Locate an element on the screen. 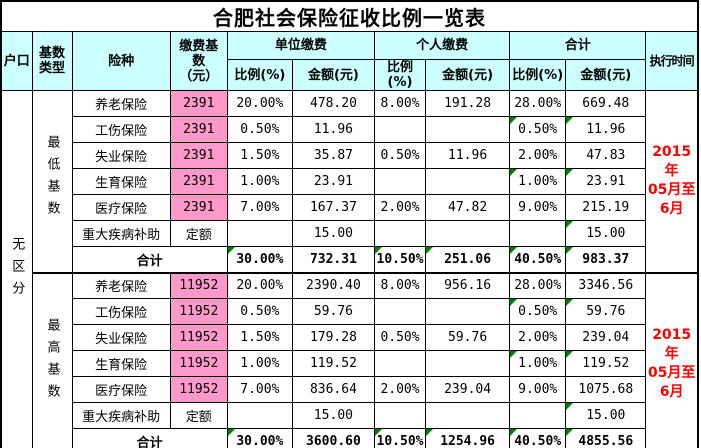 Image resolution: width=701 pixels, height=448 pixels. table-row: 生育保险 11952 1.00% 119.52 1.00% 119.52 is located at coordinates (349, 363).